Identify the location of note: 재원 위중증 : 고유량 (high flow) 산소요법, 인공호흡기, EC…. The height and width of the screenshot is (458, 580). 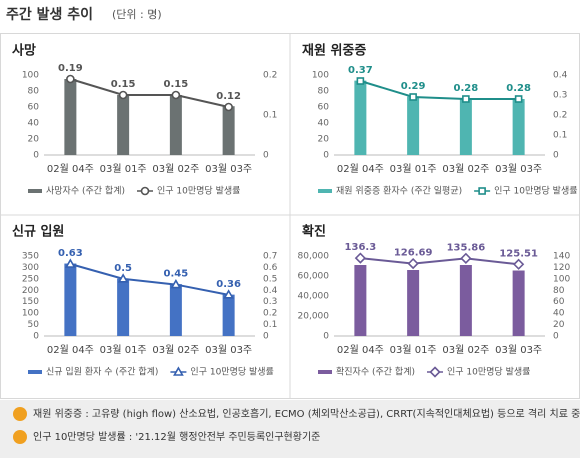
(306, 413).